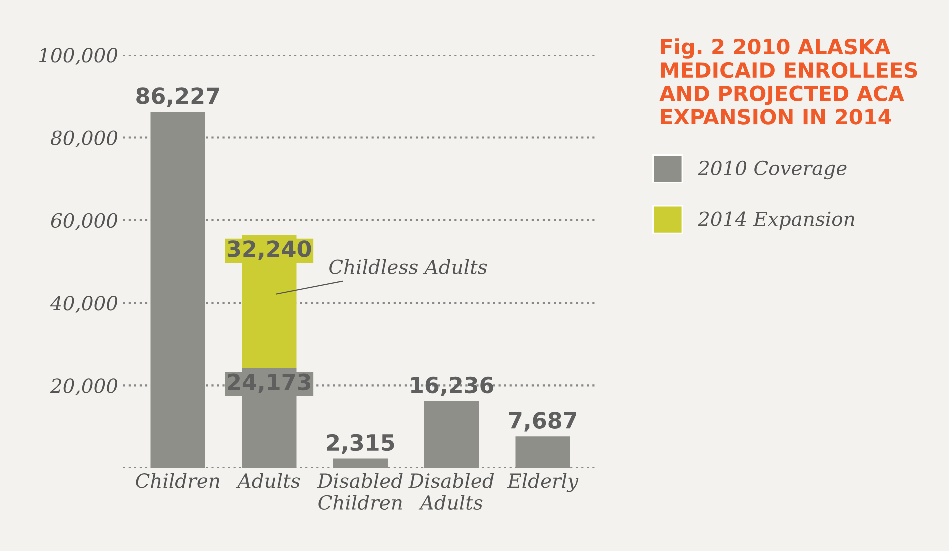  Describe the element at coordinates (84, 139) in the screenshot. I see `y-tick-label: 80,000` at that location.